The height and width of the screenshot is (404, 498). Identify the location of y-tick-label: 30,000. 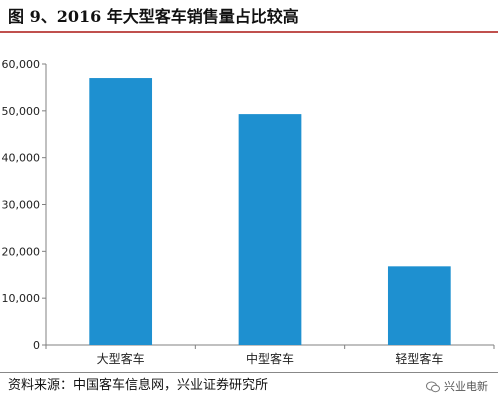
(21, 205).